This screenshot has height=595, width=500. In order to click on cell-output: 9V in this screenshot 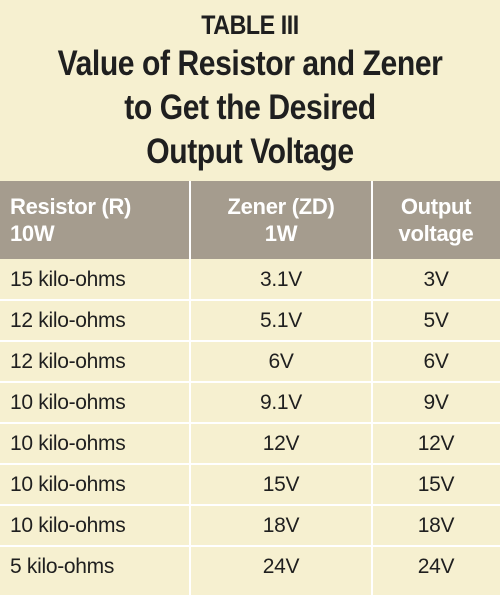, I will do `click(436, 402)`.